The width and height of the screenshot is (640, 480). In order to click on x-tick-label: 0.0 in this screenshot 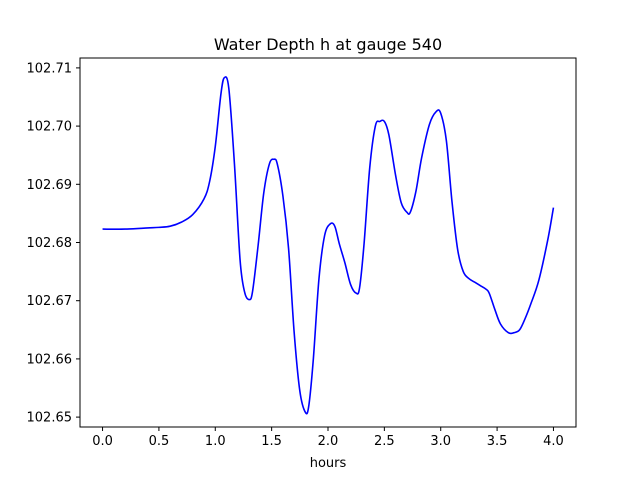, I will do `click(102, 441)`.